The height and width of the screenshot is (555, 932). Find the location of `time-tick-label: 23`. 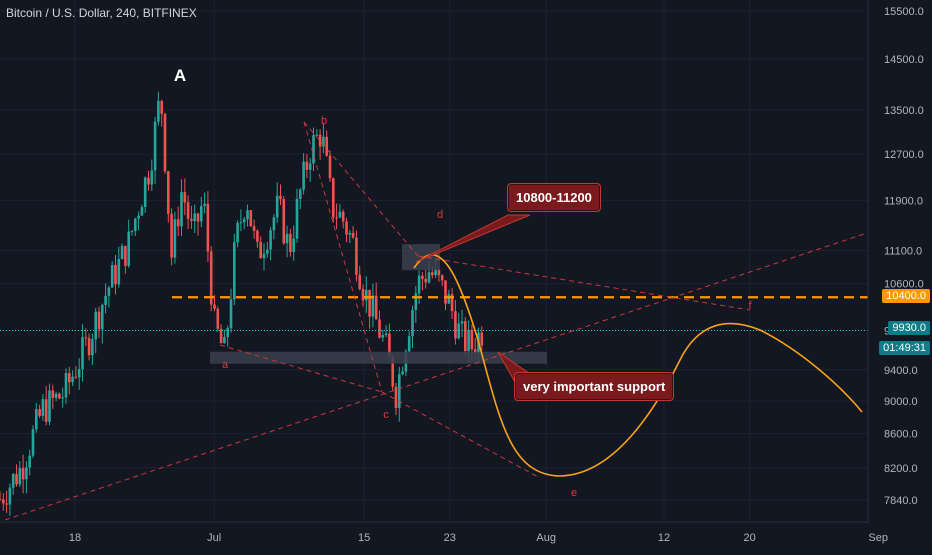

time-tick-label: 23 is located at coordinates (450, 538).